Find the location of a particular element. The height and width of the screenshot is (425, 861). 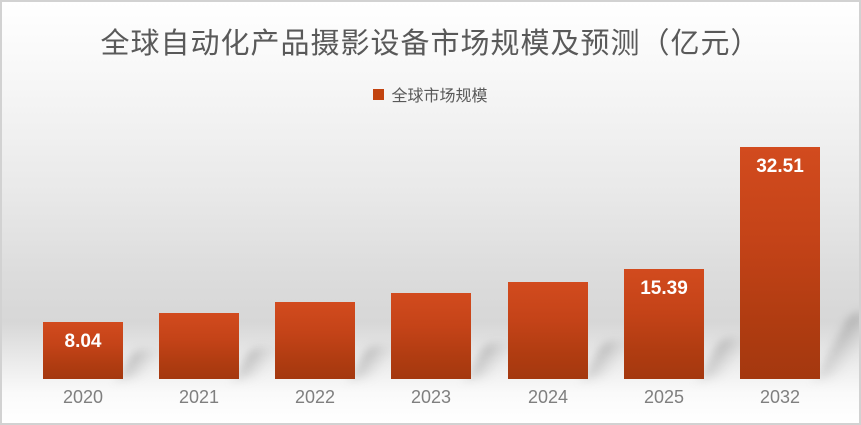

bar-2022 is located at coordinates (315, 340).